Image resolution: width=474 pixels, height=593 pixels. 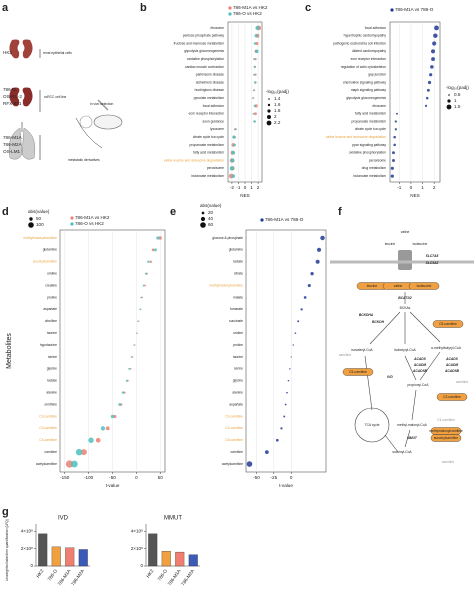 What do you see at coordinates (457, 94) in the screenshot?
I see `size-legend-label: 0.5` at bounding box center [457, 94].